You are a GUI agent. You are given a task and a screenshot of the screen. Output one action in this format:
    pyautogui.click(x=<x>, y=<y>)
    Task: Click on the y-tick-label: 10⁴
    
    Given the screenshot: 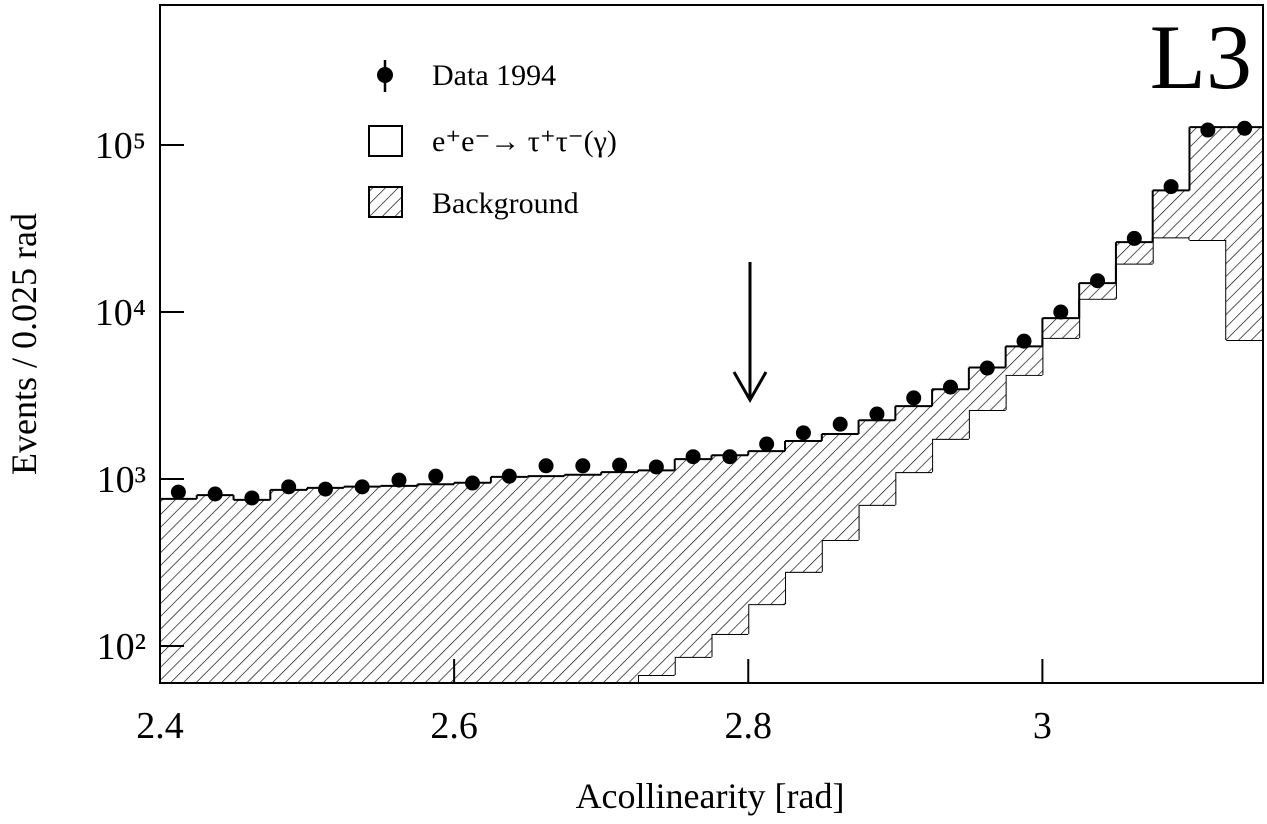 What is the action you would take?
    pyautogui.click(x=120, y=313)
    